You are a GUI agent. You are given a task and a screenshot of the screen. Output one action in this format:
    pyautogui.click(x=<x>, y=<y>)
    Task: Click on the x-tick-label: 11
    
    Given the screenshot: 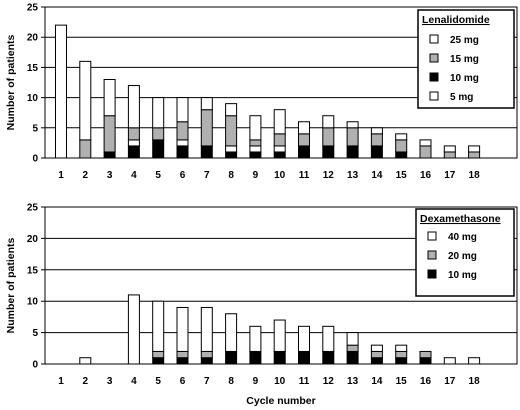 What is the action you would take?
    pyautogui.click(x=304, y=381)
    